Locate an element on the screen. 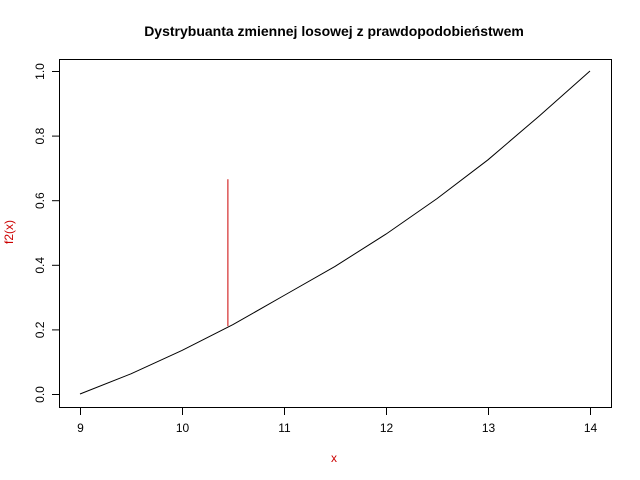 This screenshot has width=640, height=480. y-tick-label: 0.0 is located at coordinates (40, 394).